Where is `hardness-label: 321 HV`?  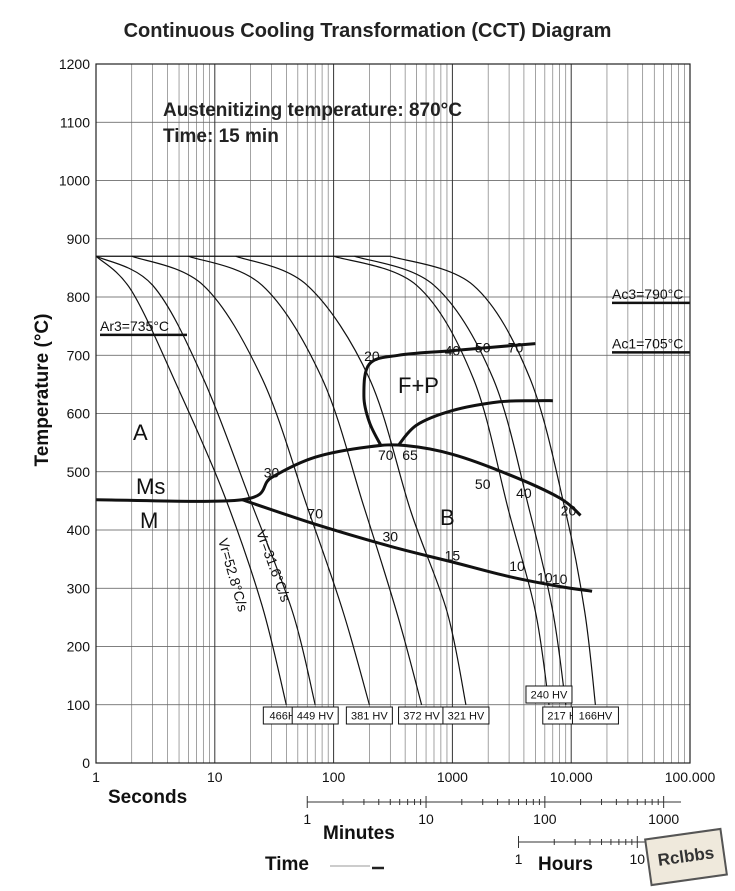
hardness-label: 321 HV is located at coordinates (466, 717).